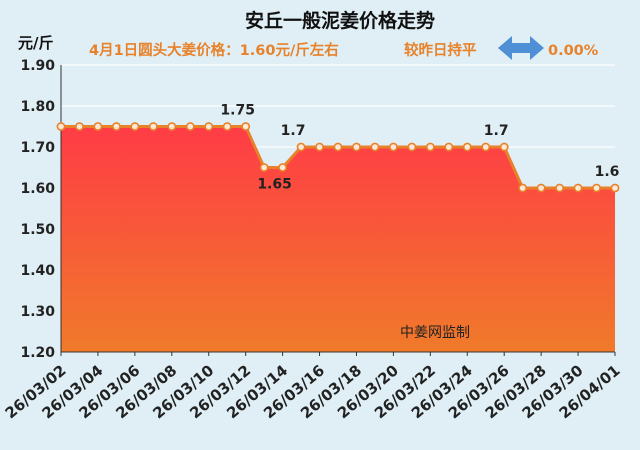 This screenshot has width=640, height=450. What do you see at coordinates (607, 172) in the screenshot?
I see `data-label: 1.6` at bounding box center [607, 172].